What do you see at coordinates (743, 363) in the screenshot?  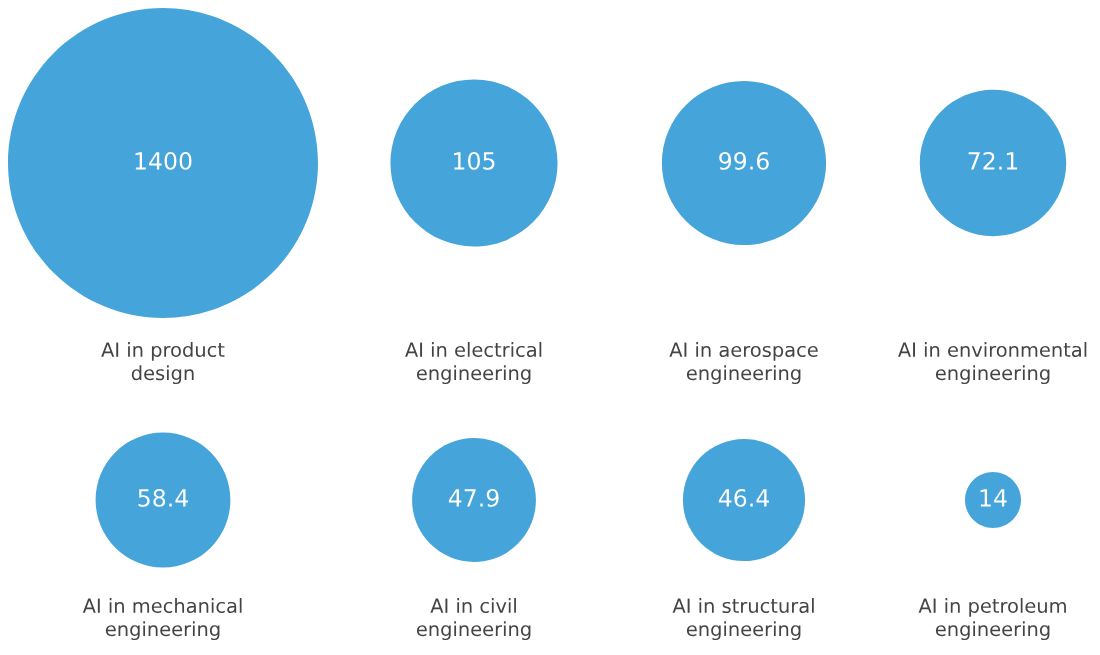 I see `category-label: AI in aerospace engineering` at bounding box center [743, 363].